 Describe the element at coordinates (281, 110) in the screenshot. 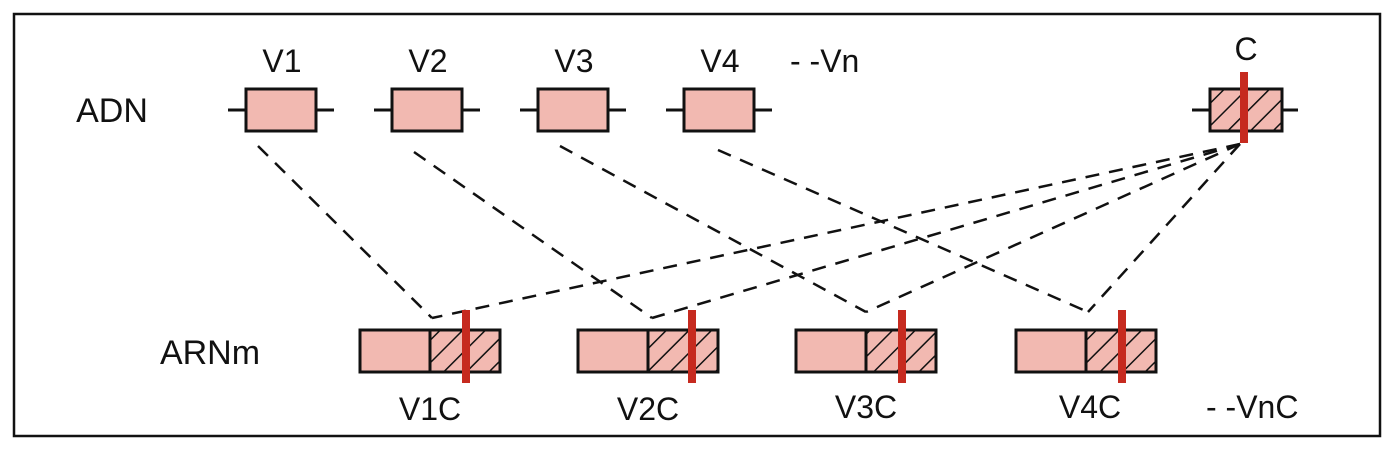

I see `dna-segment-1-box` at that location.